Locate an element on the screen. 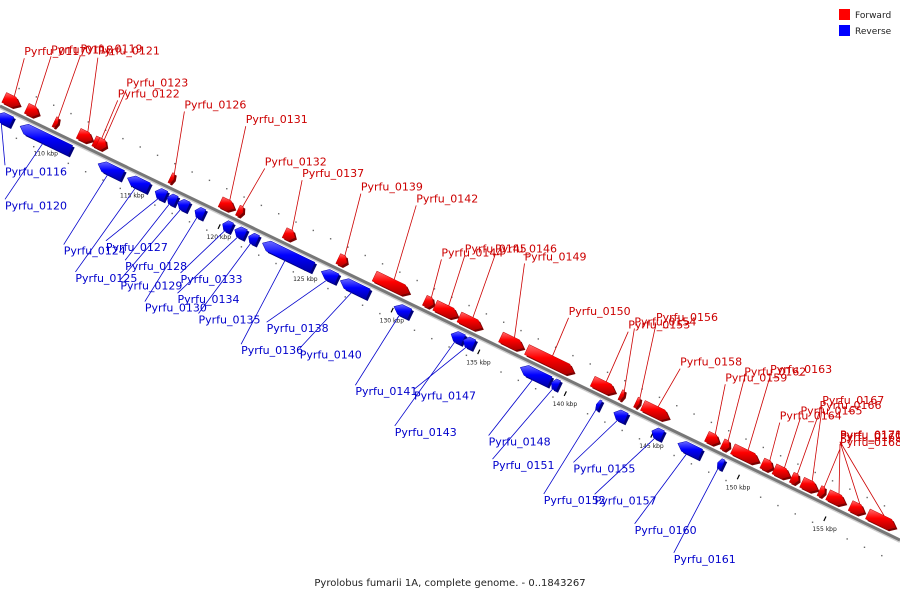  gene-label: Pyrfu_0164 is located at coordinates (811, 416).